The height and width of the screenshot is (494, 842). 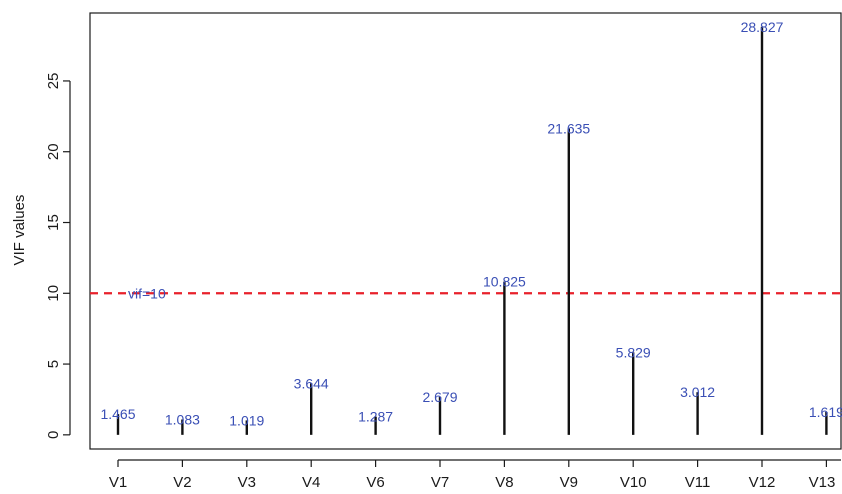 I want to click on y-tick-label-10: 10, so click(x=53, y=293).